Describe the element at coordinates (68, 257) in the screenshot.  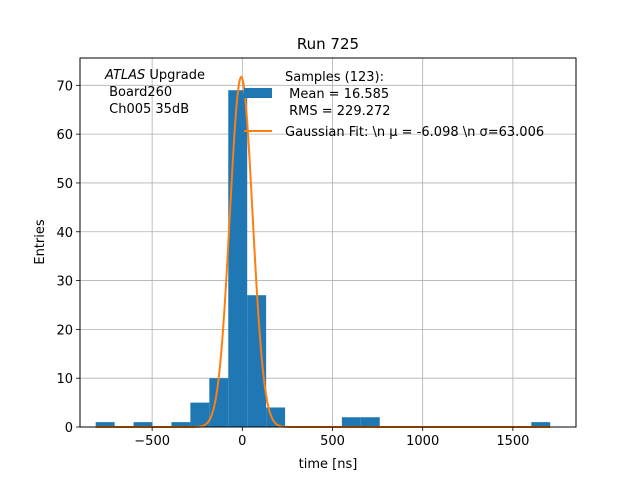
I see `y-axis-ticks: 0 10 20 30 40 50 60 70` at that location.